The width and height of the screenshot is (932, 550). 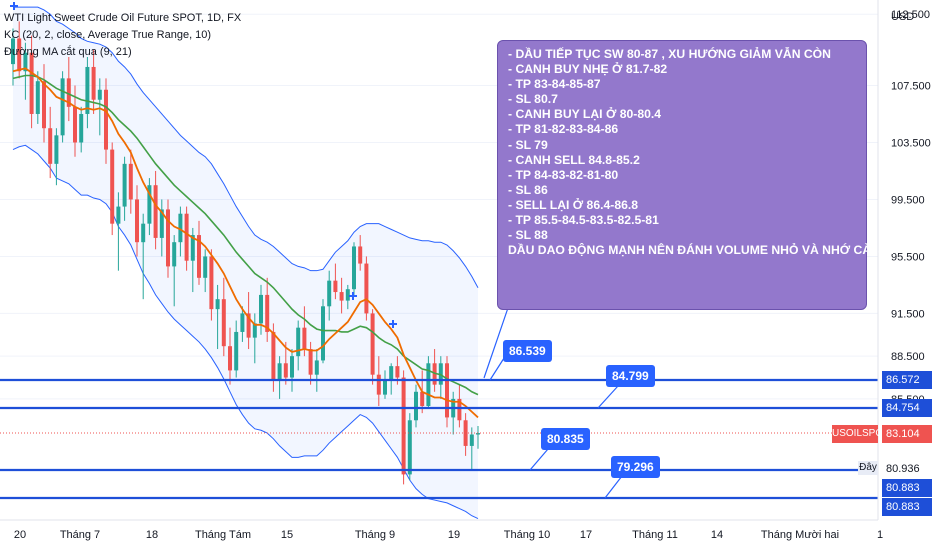 I want to click on cross-marker-icon, so click(x=14, y=6).